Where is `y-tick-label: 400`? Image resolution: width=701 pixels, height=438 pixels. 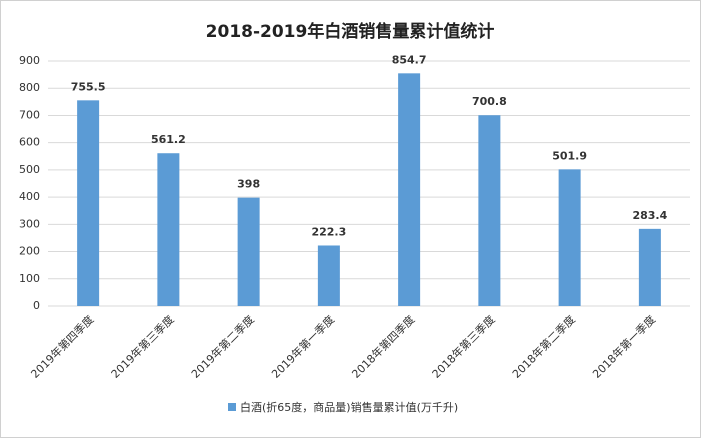
y-tick-label: 400 is located at coordinates (29, 196).